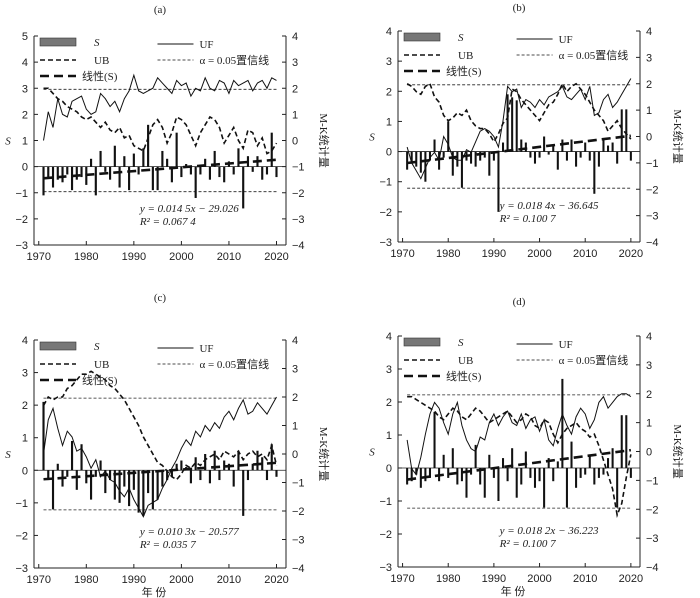 The image size is (700, 598). What do you see at coordinates (25, 142) in the screenshot?
I see `y-tick-label: 1` at bounding box center [25, 142].